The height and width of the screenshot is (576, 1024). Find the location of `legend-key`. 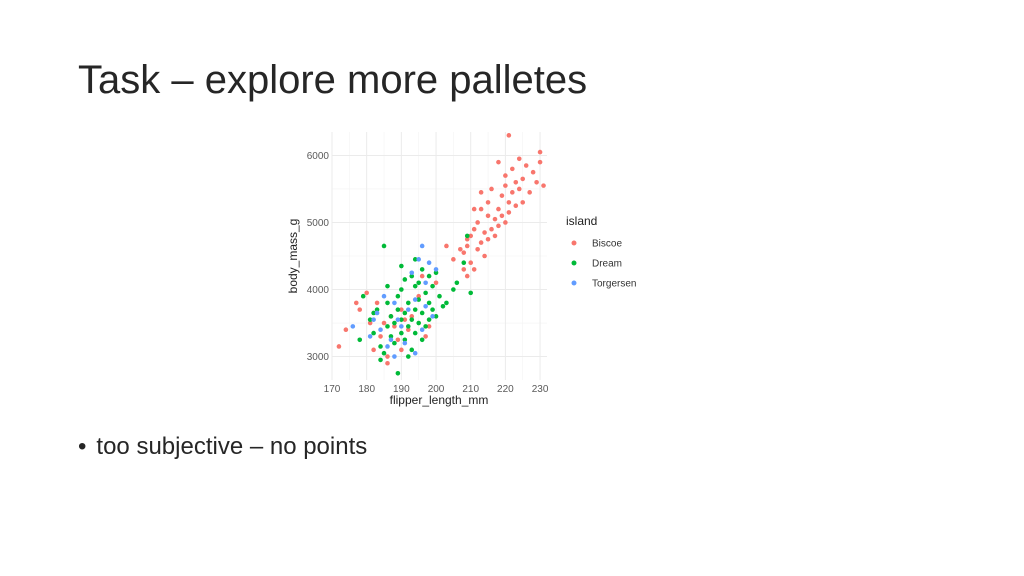

legend-key is located at coordinates (574, 243).